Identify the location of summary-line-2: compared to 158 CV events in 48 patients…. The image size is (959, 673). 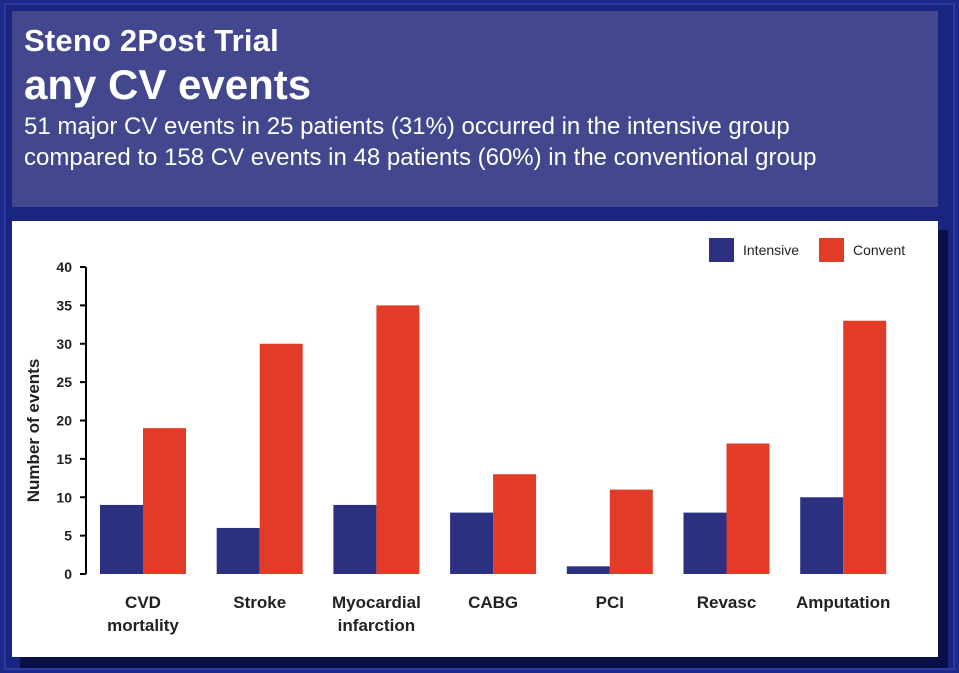
(420, 157).